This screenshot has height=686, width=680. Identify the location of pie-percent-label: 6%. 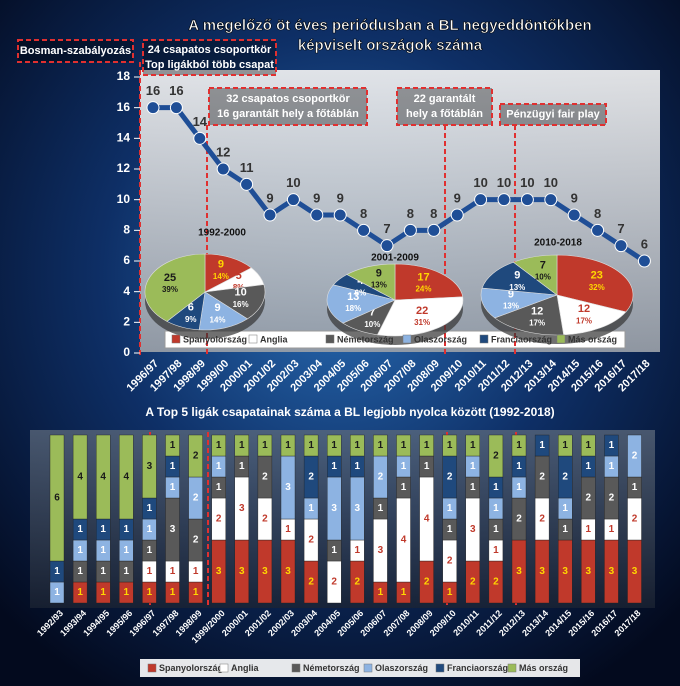
(361, 292).